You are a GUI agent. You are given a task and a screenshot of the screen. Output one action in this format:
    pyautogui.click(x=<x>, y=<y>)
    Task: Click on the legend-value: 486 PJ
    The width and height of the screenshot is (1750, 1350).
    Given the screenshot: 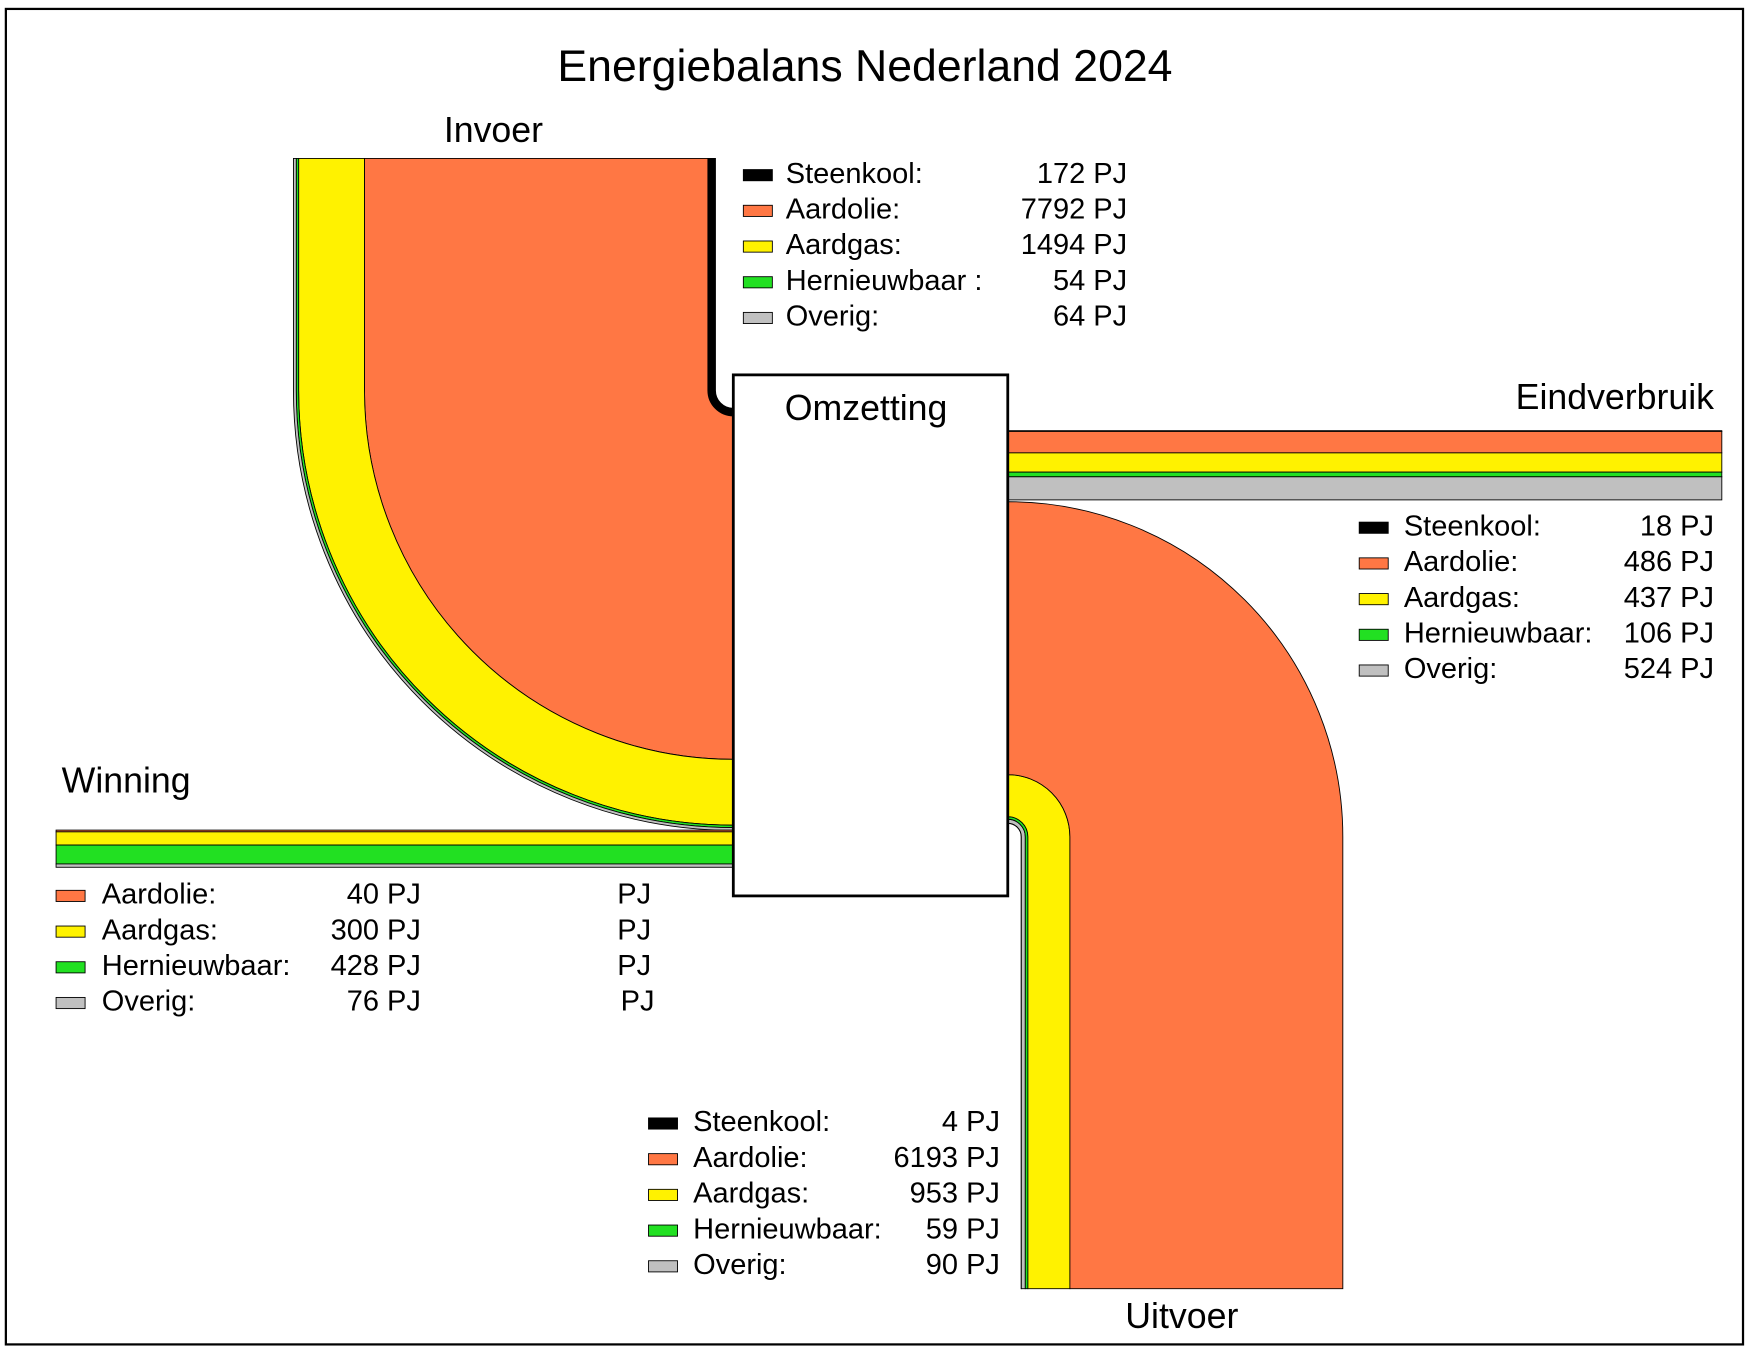 What is the action you would take?
    pyautogui.click(x=1669, y=562)
    